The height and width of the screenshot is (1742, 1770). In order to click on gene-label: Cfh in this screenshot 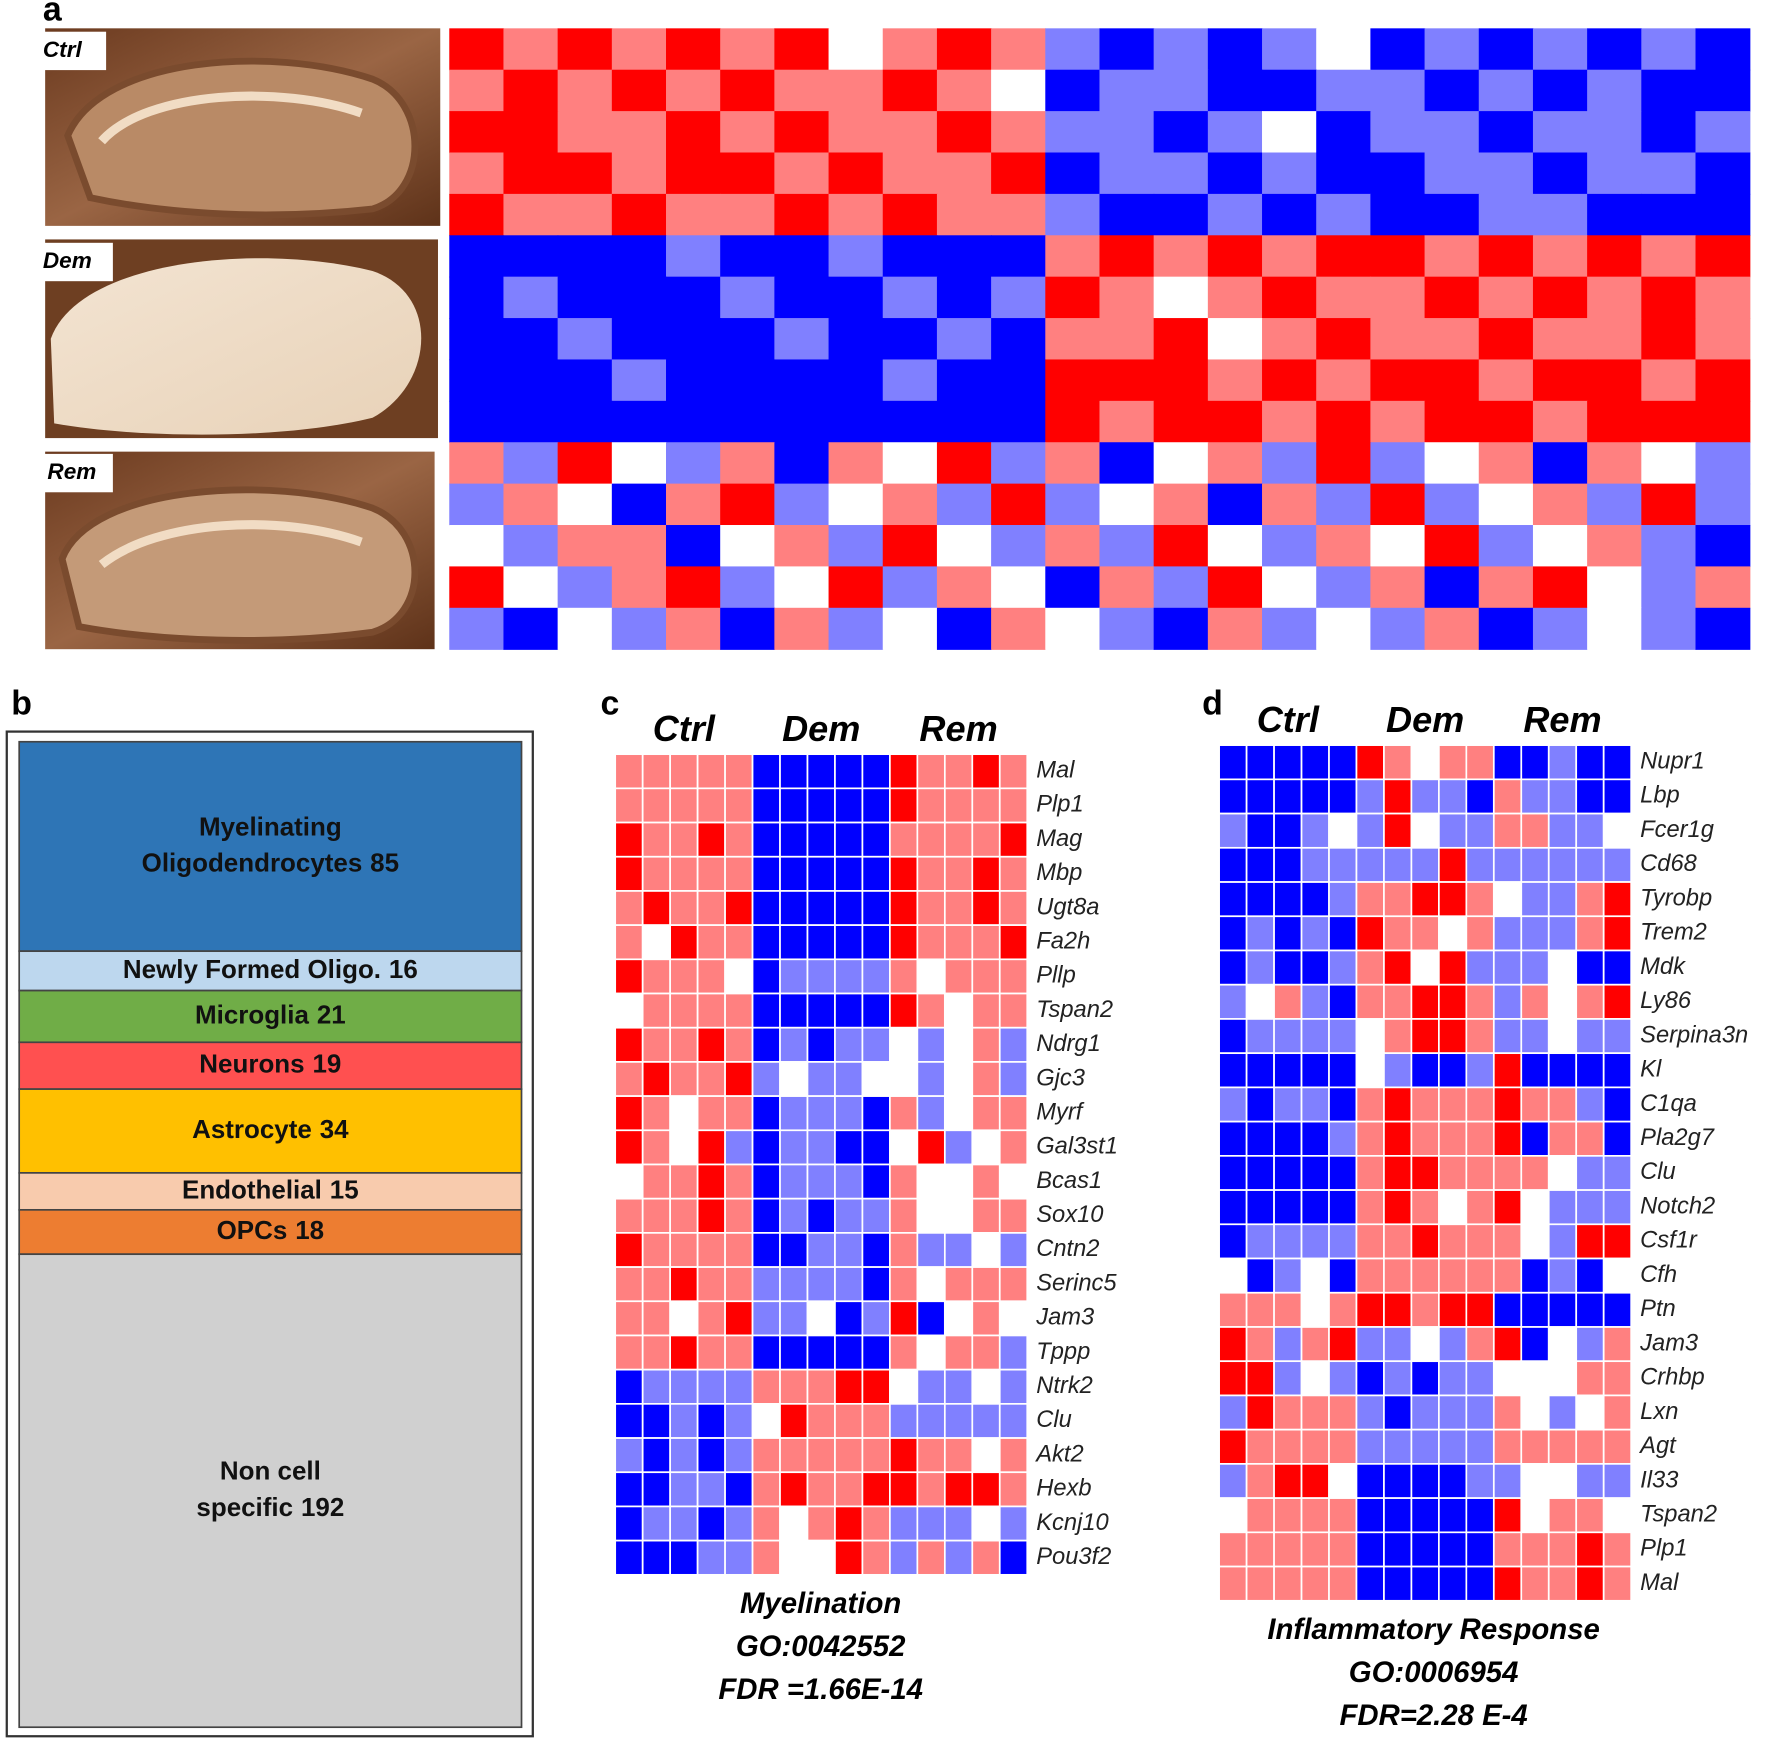, I will do `click(1658, 1275)`.